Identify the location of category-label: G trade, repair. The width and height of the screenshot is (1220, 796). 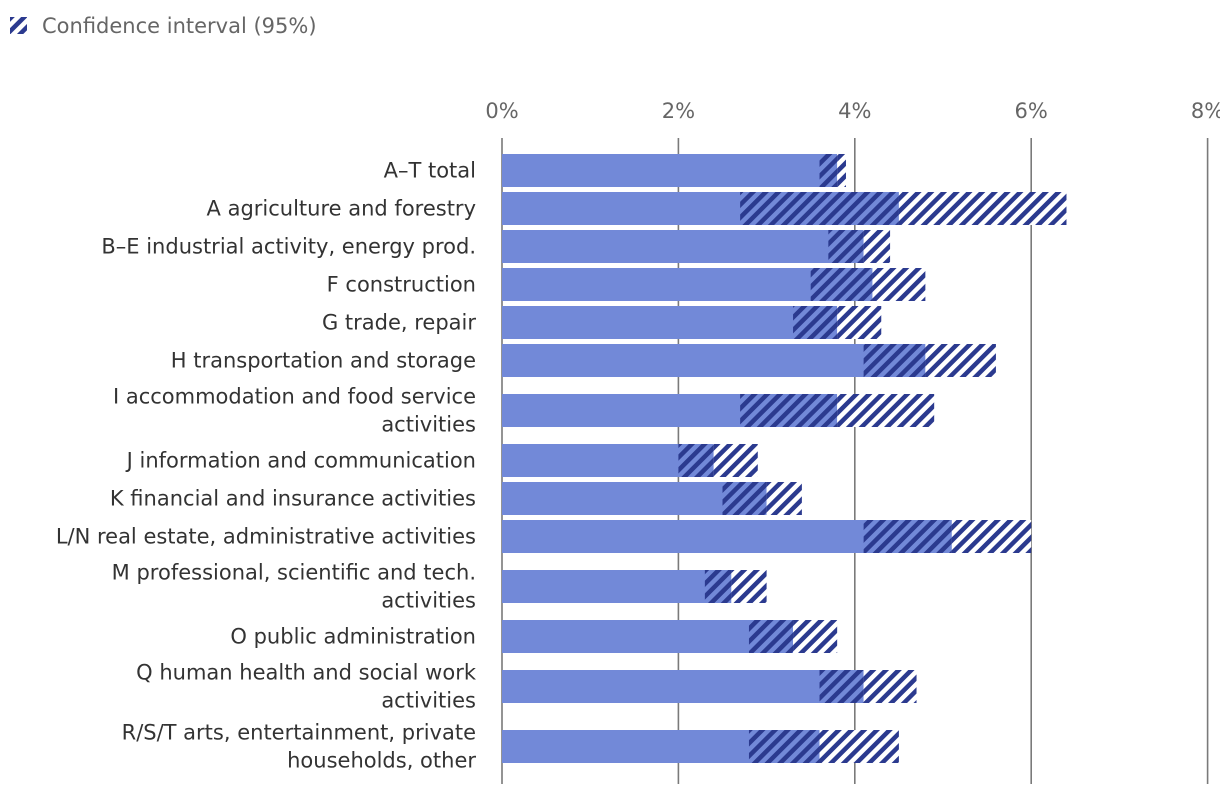
(399, 323).